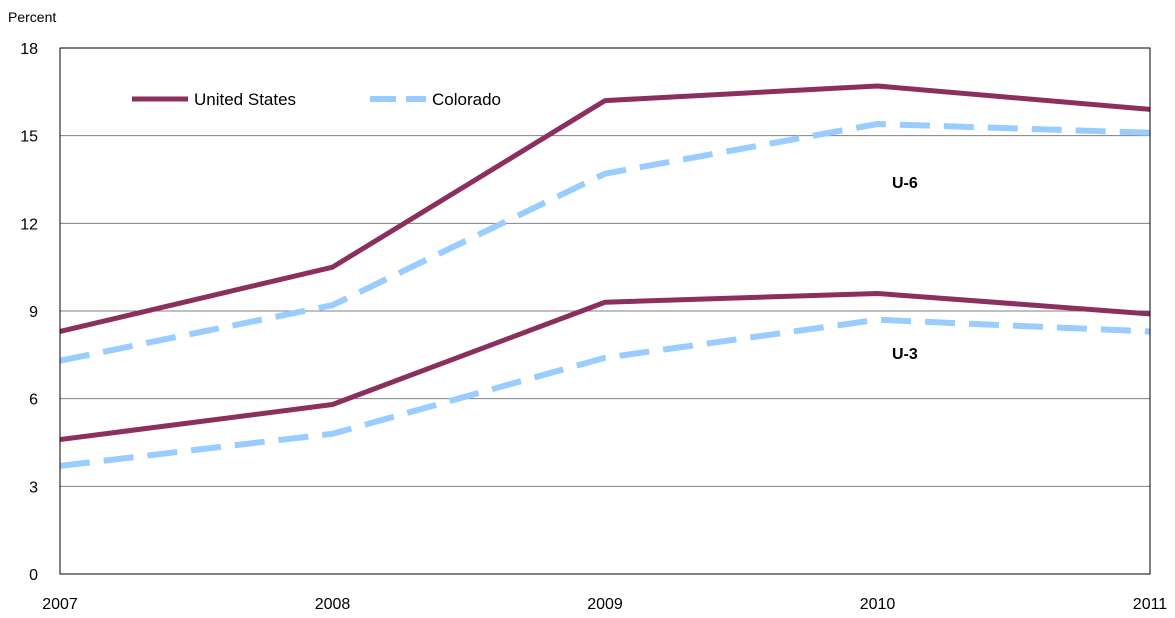 Image resolution: width=1175 pixels, height=618 pixels. What do you see at coordinates (29, 137) in the screenshot?
I see `y-tick-label: 15` at bounding box center [29, 137].